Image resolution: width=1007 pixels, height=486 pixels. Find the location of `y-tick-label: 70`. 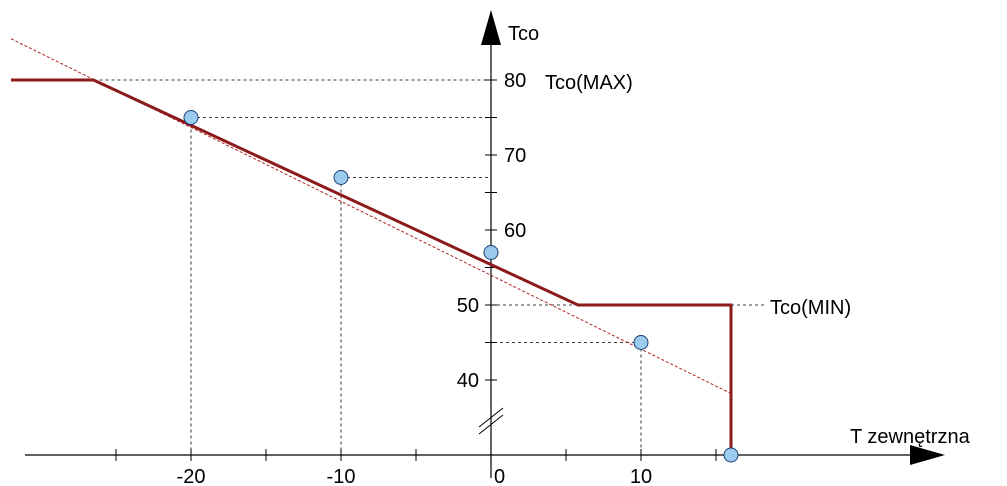

y-tick-label: 70 is located at coordinates (515, 156).